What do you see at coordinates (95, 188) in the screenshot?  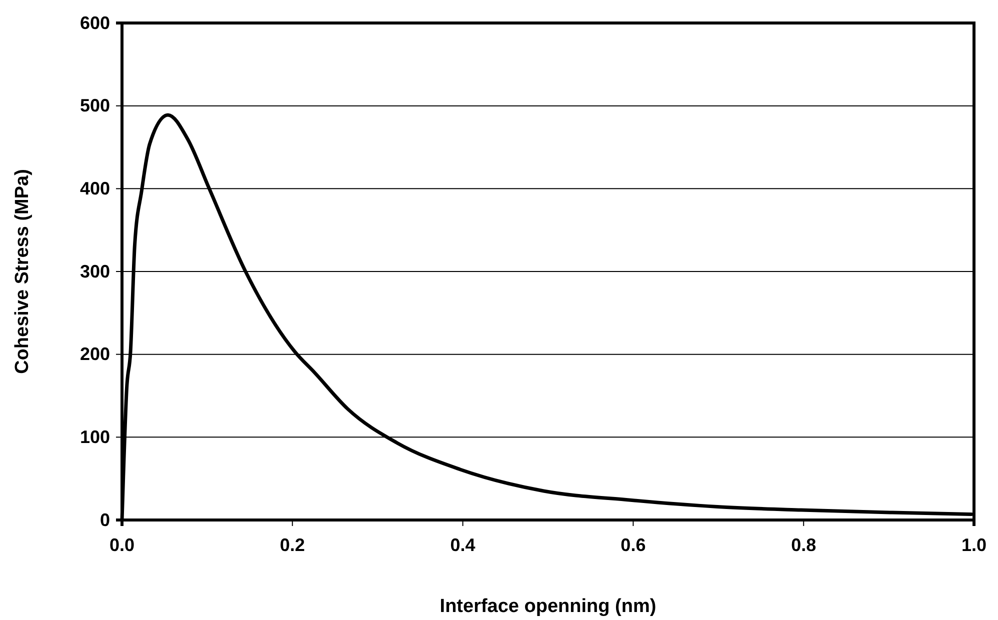 I see `y-tick-label: 400` at bounding box center [95, 188].